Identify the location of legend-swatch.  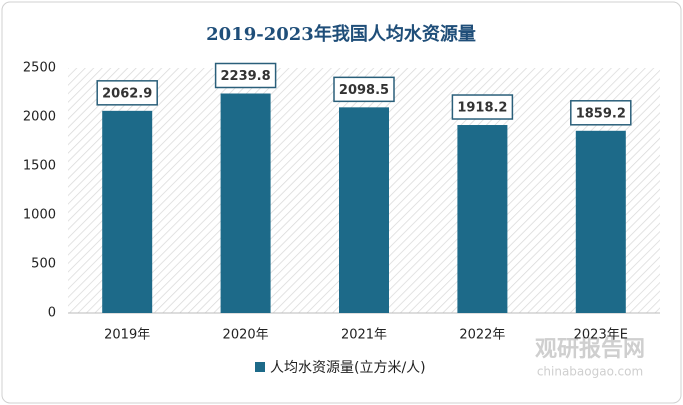
(260, 367).